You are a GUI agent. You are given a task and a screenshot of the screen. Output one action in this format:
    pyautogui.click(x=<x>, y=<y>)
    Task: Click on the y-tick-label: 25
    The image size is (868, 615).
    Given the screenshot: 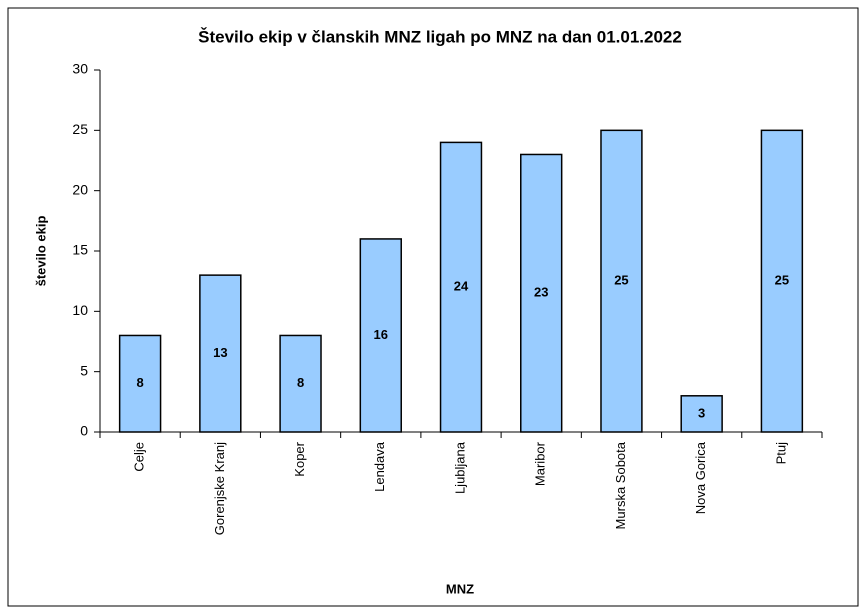 What is the action you would take?
    pyautogui.click(x=80, y=129)
    